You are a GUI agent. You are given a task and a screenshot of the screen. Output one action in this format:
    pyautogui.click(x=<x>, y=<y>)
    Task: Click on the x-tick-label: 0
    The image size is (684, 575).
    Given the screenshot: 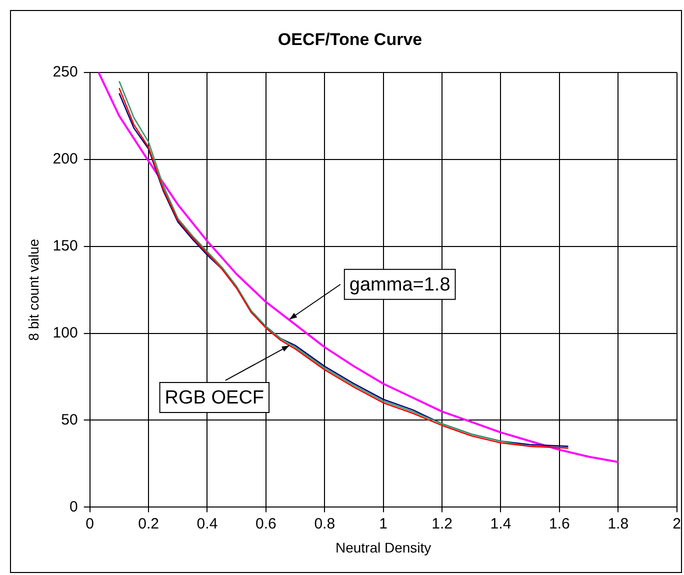 What is the action you would take?
    pyautogui.click(x=90, y=523)
    